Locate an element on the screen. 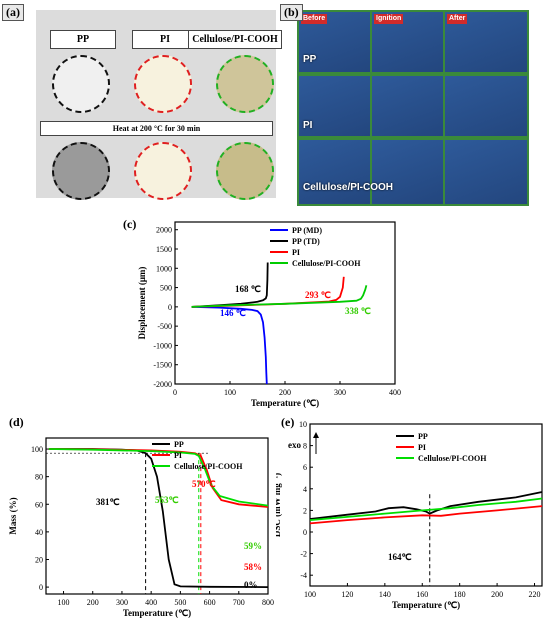 The image size is (553, 631). panel-letter: (c) is located at coordinates (129, 224).